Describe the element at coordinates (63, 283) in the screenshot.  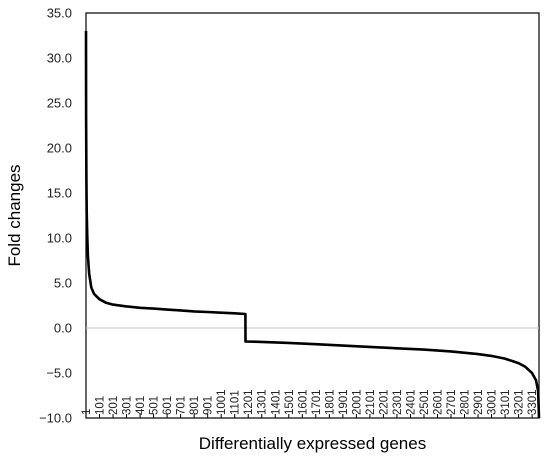
I see `y-tick-label: 5.0` at that location.